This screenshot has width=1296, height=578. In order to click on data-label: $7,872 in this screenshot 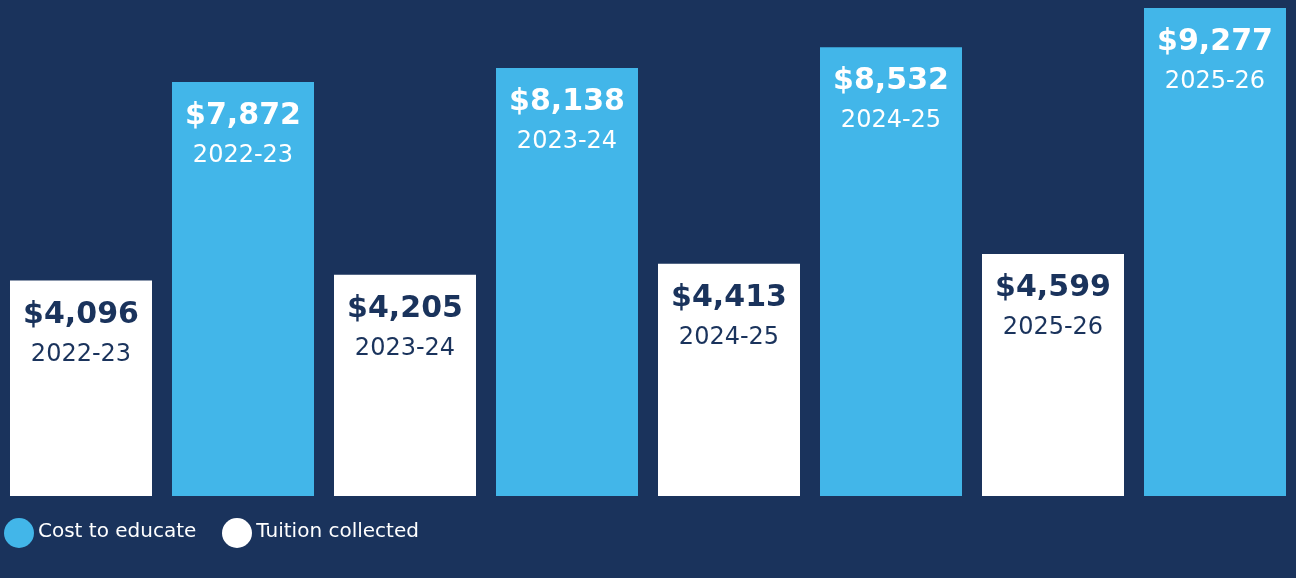, I will do `click(243, 113)`.